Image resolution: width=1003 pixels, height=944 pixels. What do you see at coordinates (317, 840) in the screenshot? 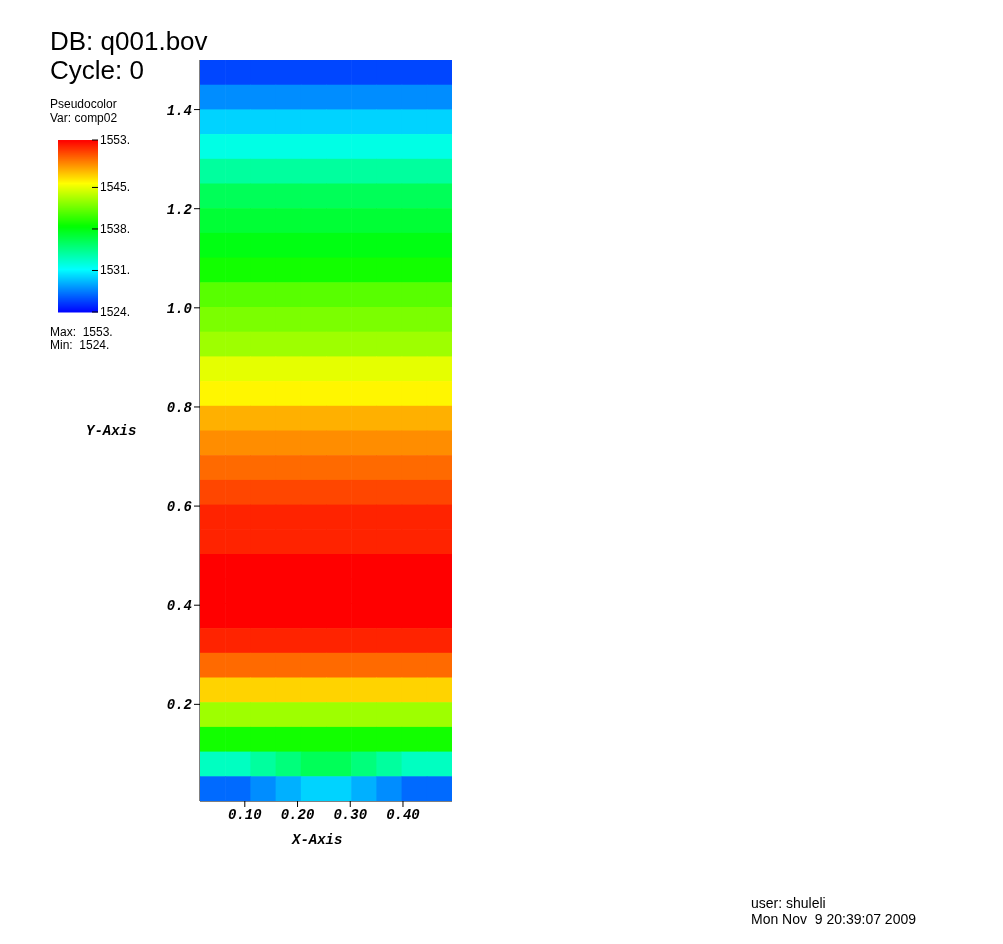
I see `x-axis-title: X-Axis` at bounding box center [317, 840].